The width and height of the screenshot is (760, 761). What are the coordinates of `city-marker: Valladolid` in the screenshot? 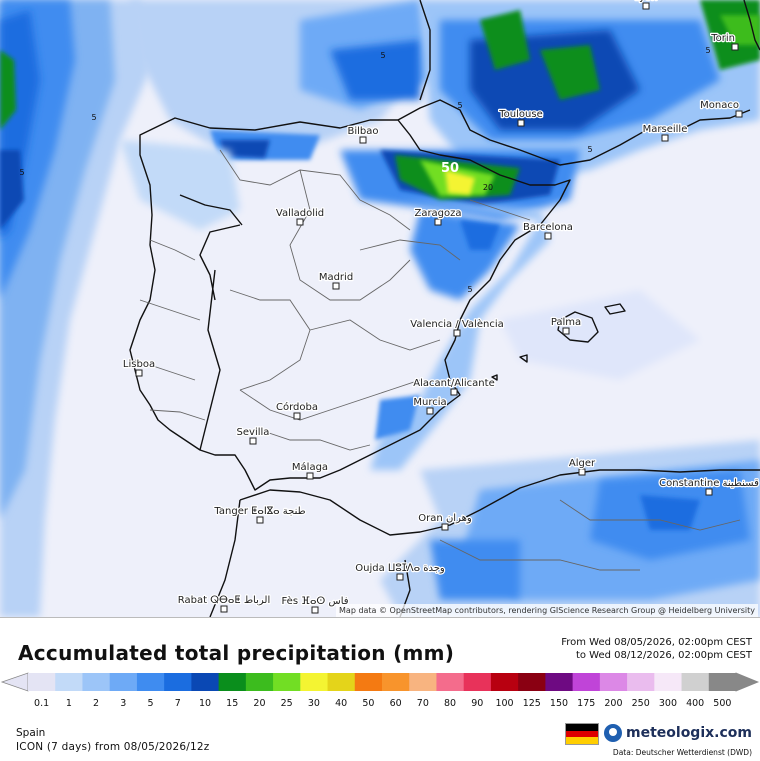 It's located at (300, 216).